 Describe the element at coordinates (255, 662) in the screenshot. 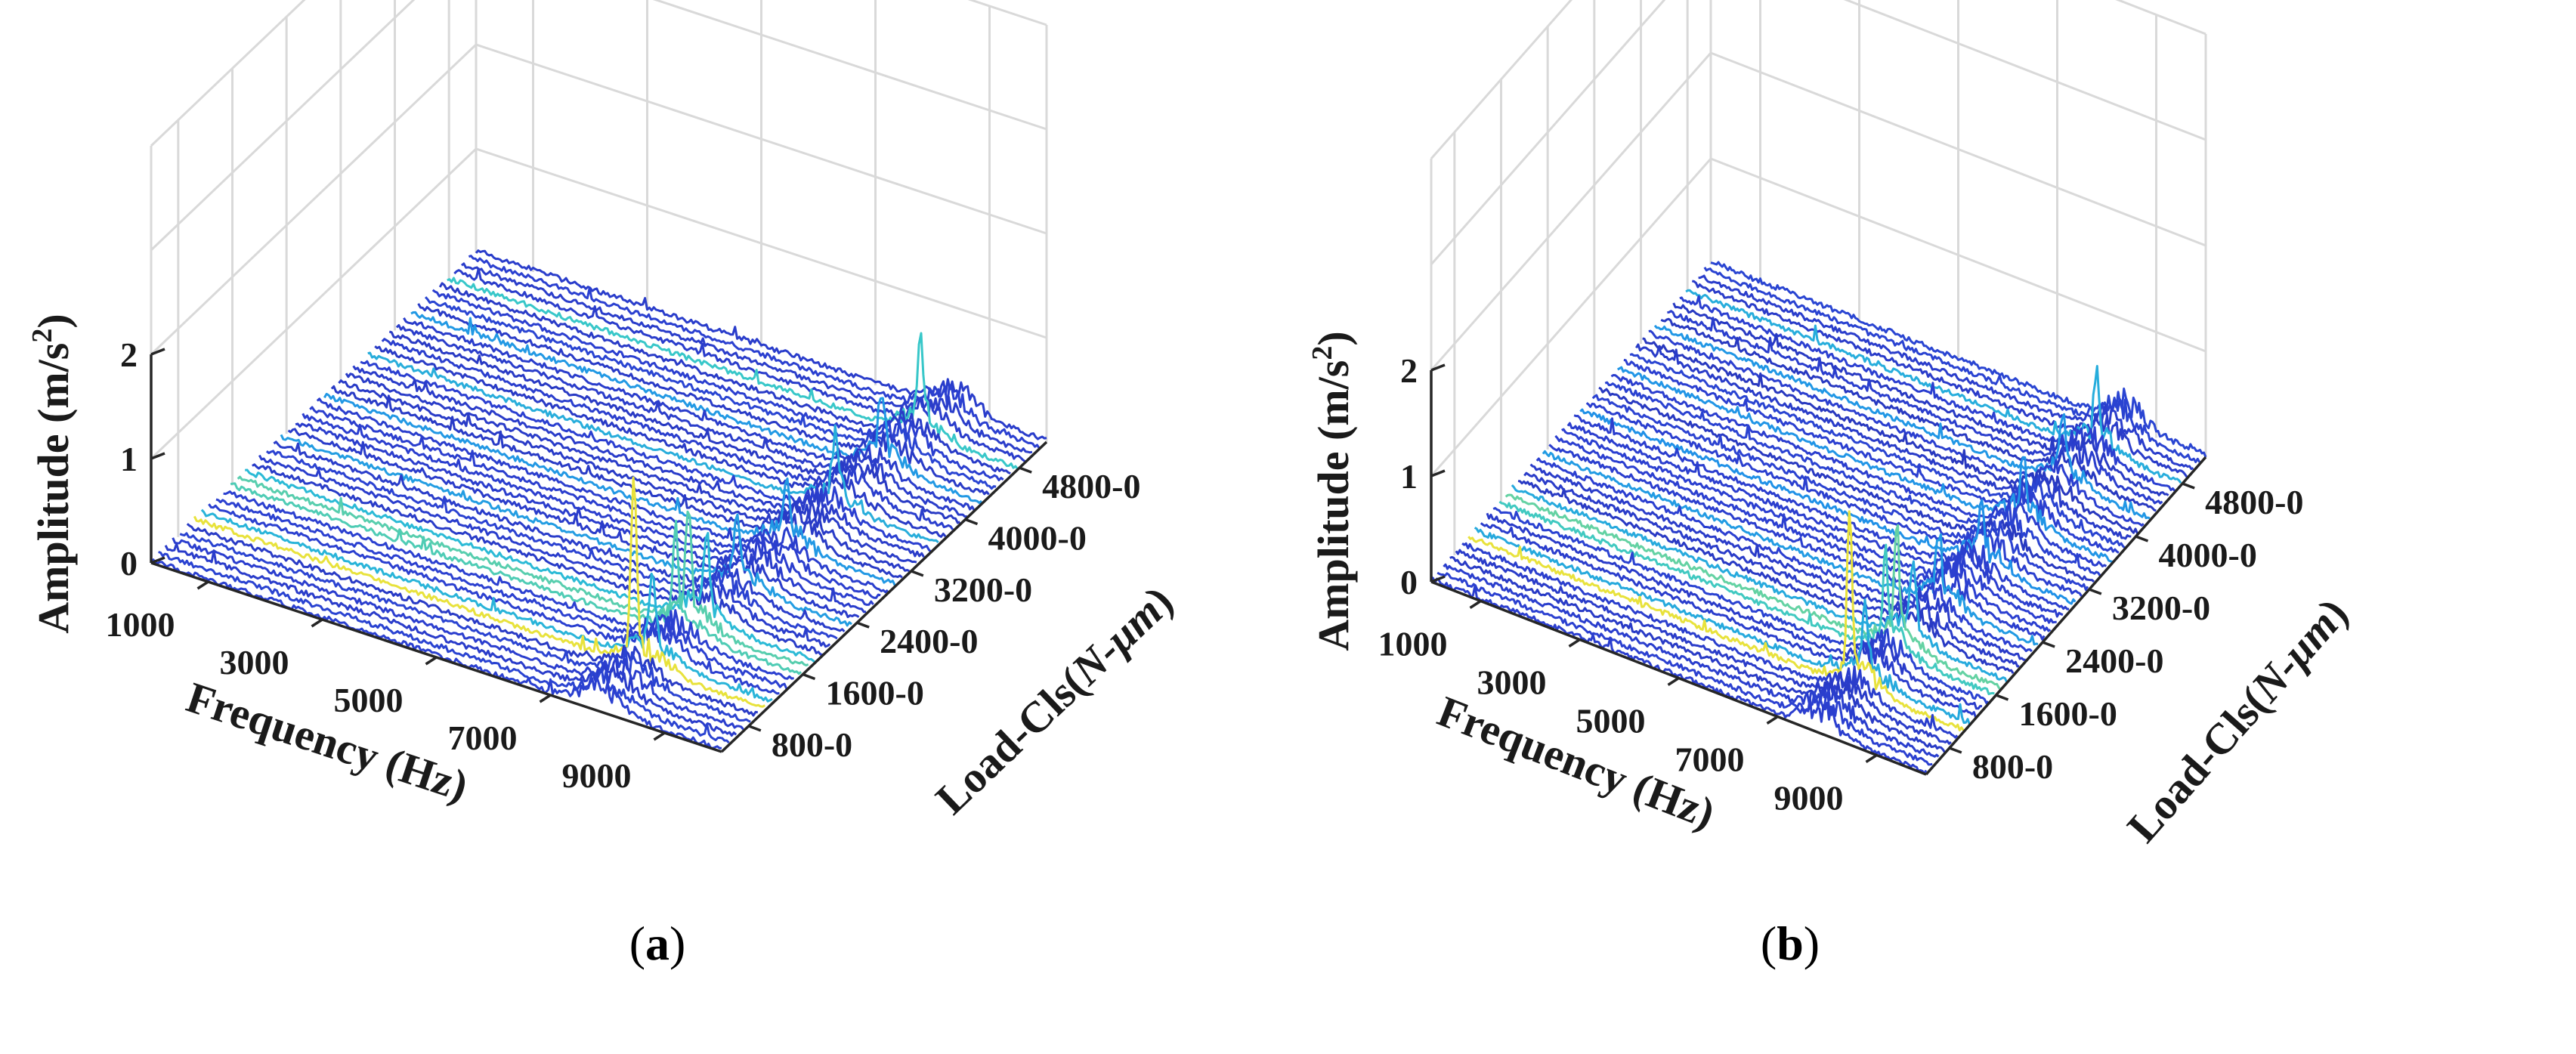

I see `x-tick-label: 3000` at that location.